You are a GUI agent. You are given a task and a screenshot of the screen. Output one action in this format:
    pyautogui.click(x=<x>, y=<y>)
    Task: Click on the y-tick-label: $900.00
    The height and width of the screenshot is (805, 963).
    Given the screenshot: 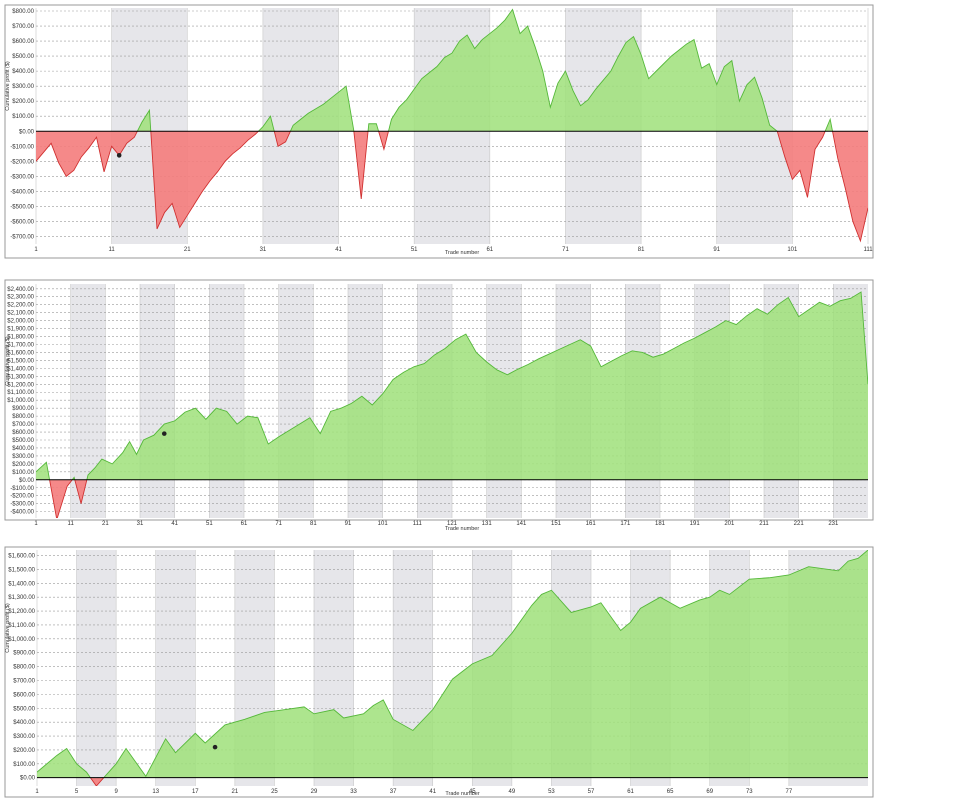 What is the action you would take?
    pyautogui.click(x=23, y=409)
    